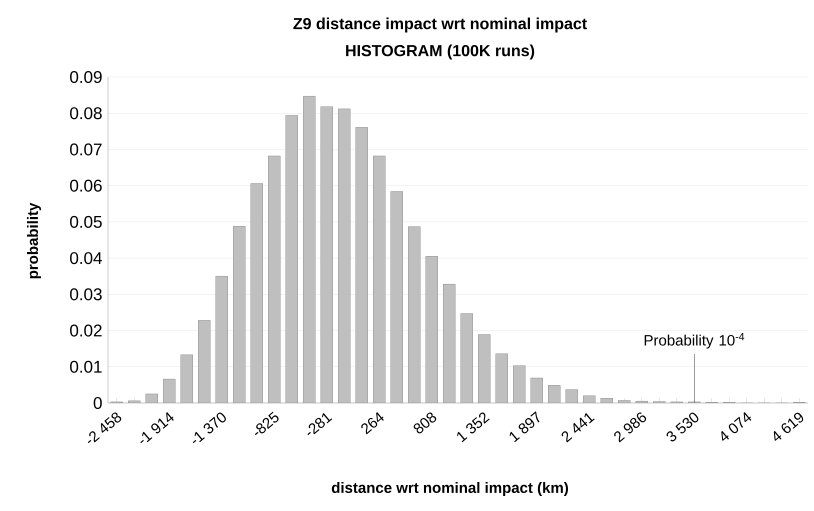  What do you see at coordinates (694, 341) in the screenshot?
I see `annotation: Probability 10$^{-4}$` at bounding box center [694, 341].